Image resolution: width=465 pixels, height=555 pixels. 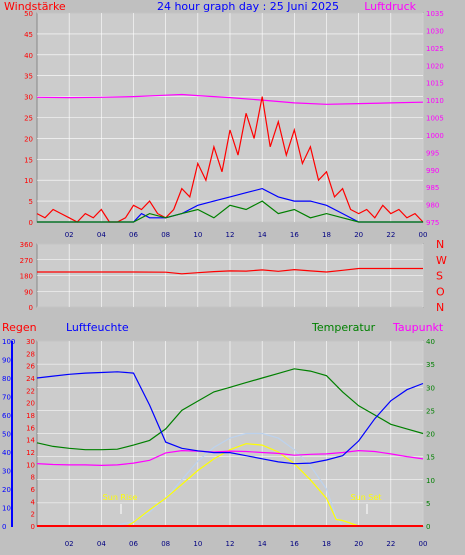 What do you see at coordinates (31, 223) in the screenshot?
I see `wind-tick-label: 0` at bounding box center [31, 223].